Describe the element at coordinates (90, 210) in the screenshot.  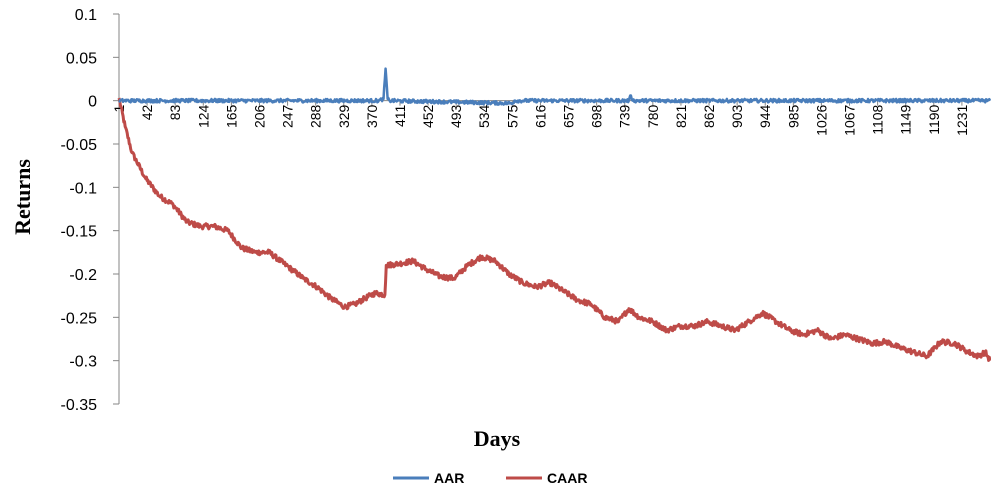
I see `y-ticks: 0.1 0.05 0 -0.05 -0.1 -0.15 -0.2 -0.25 -0.3 -0.35` at that location.